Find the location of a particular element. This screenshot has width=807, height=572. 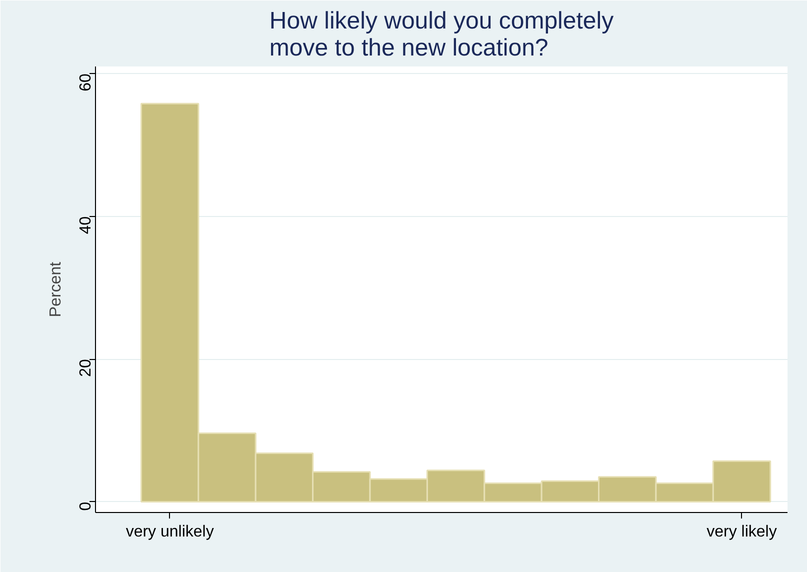

chart-title: How likely would you completely move to the new location? is located at coordinates (441, 35).